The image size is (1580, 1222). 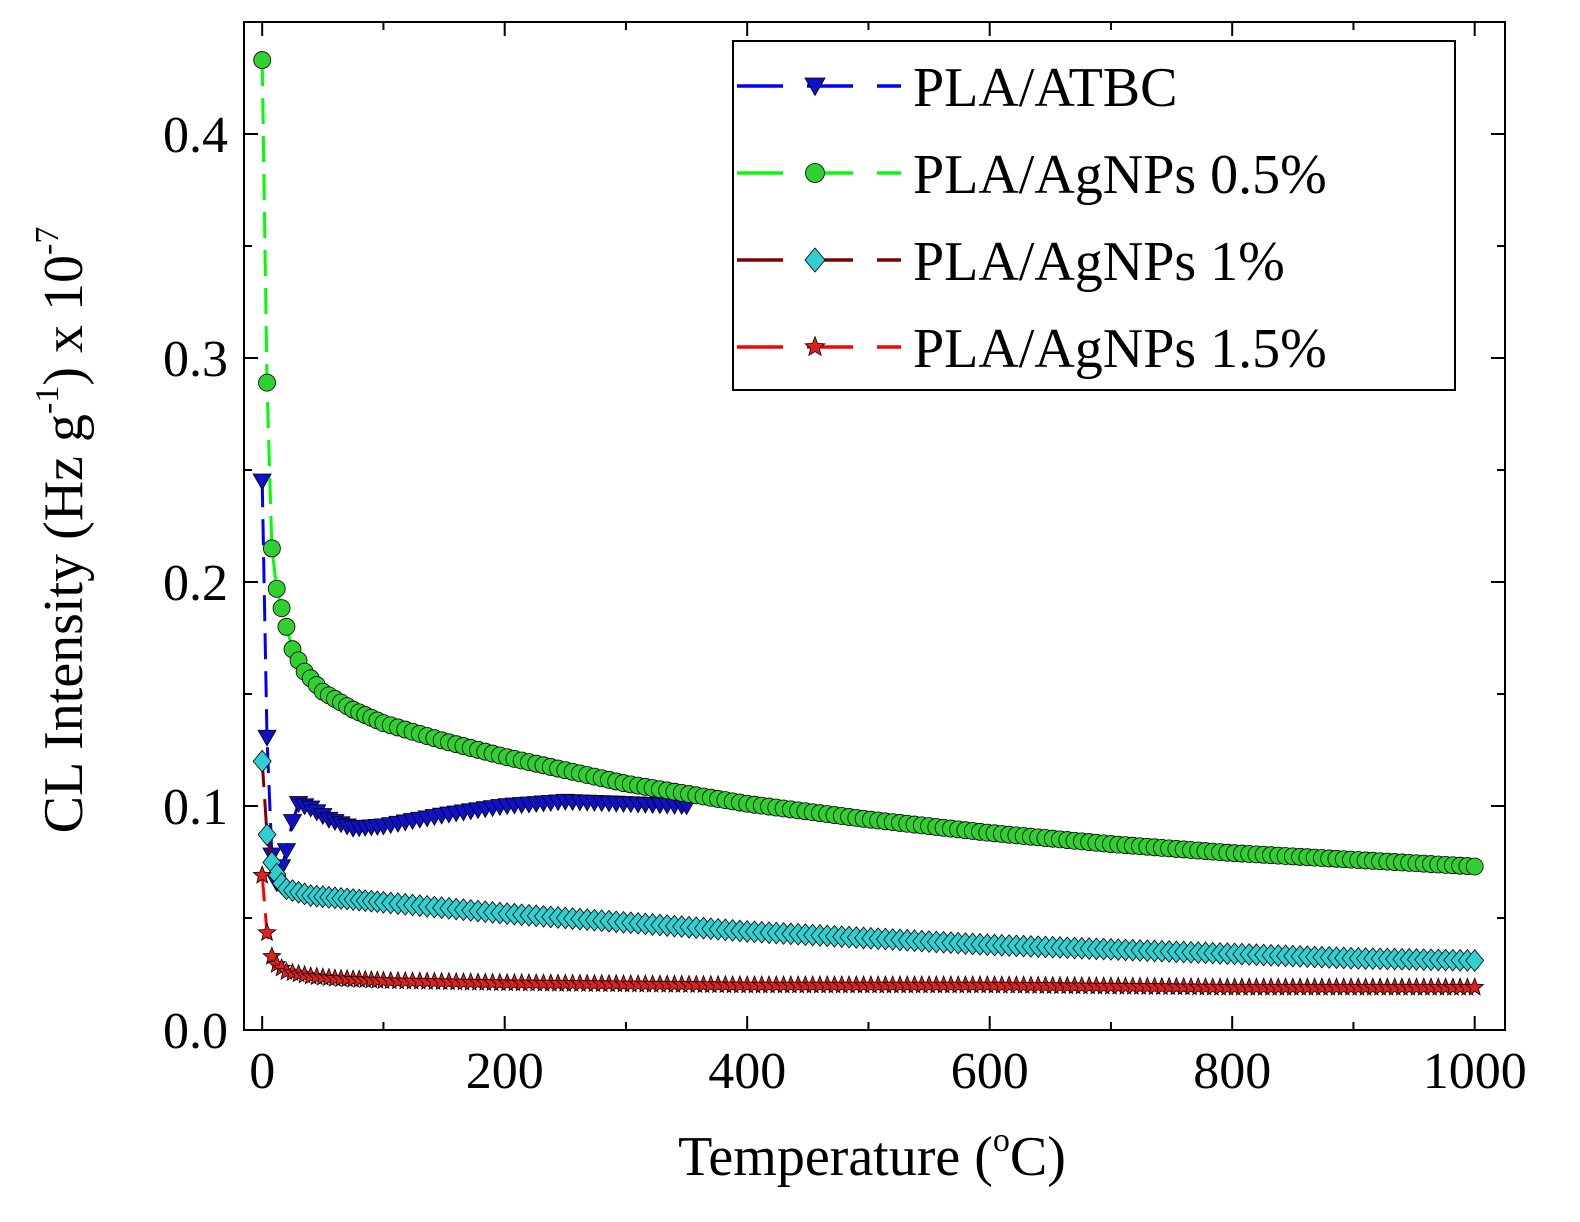 I want to click on legend-label-pla-agnps-1: PLA/AgNPs 1%, so click(x=1099, y=262).